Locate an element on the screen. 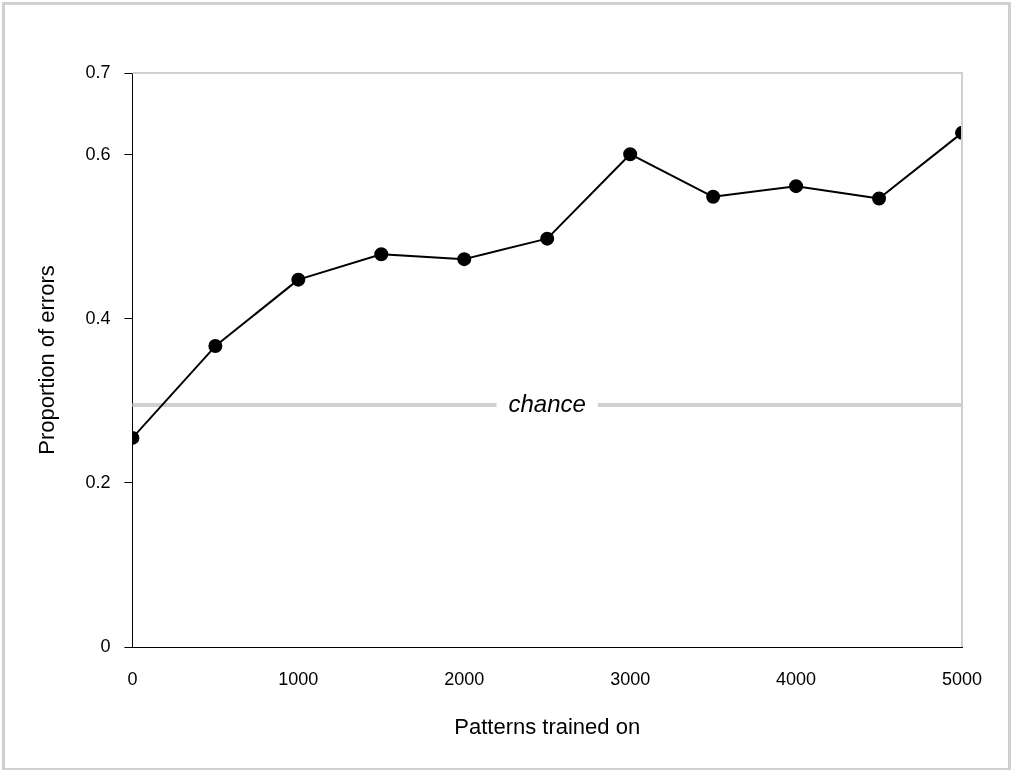 This screenshot has height=770, width=1011. x-tick-label: 0 is located at coordinates (132, 678).